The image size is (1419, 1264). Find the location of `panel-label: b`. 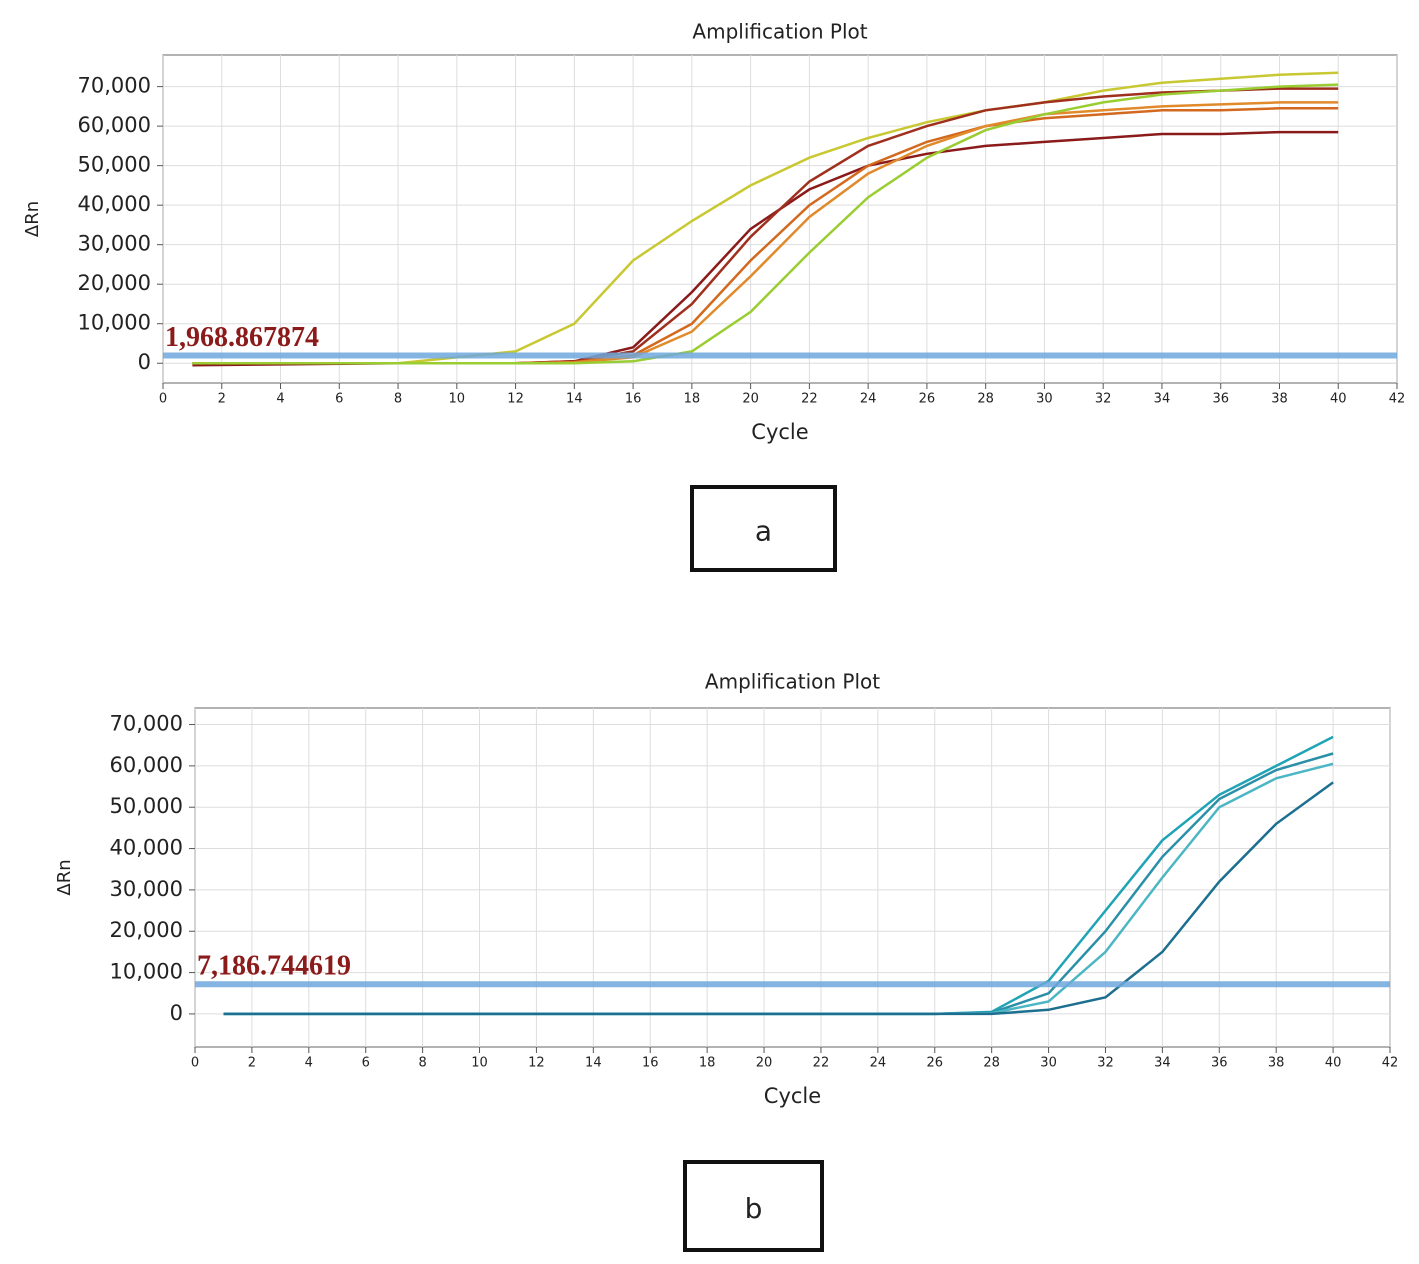

panel-label: b is located at coordinates (754, 1208).